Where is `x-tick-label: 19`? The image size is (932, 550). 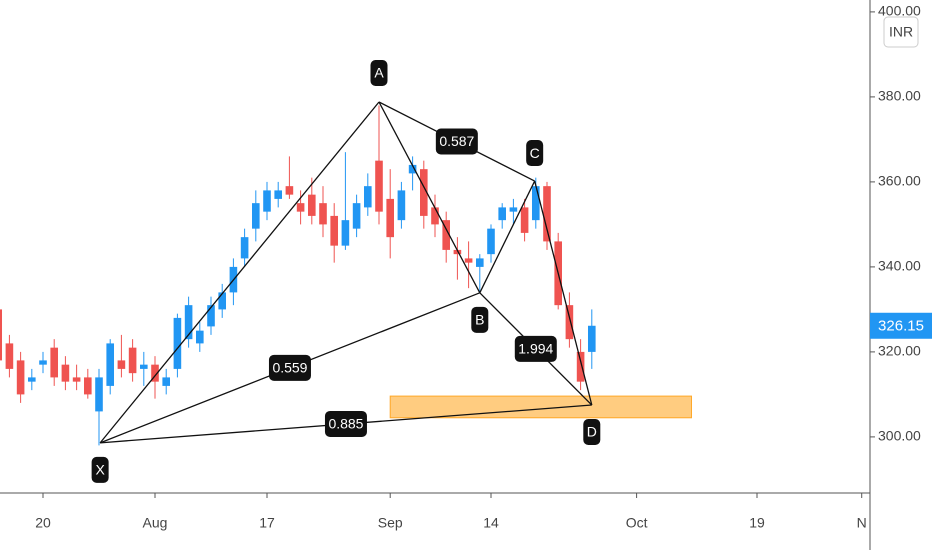
x-tick-label: 19 is located at coordinates (757, 523).